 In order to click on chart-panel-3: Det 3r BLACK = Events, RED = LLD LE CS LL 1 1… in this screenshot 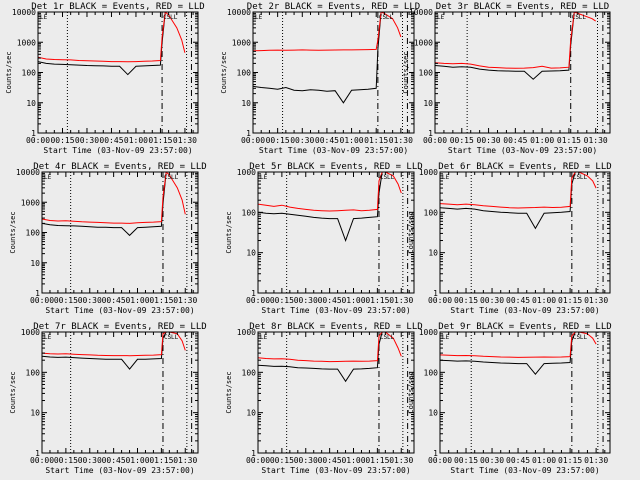, I will do `click(506, 78)`.